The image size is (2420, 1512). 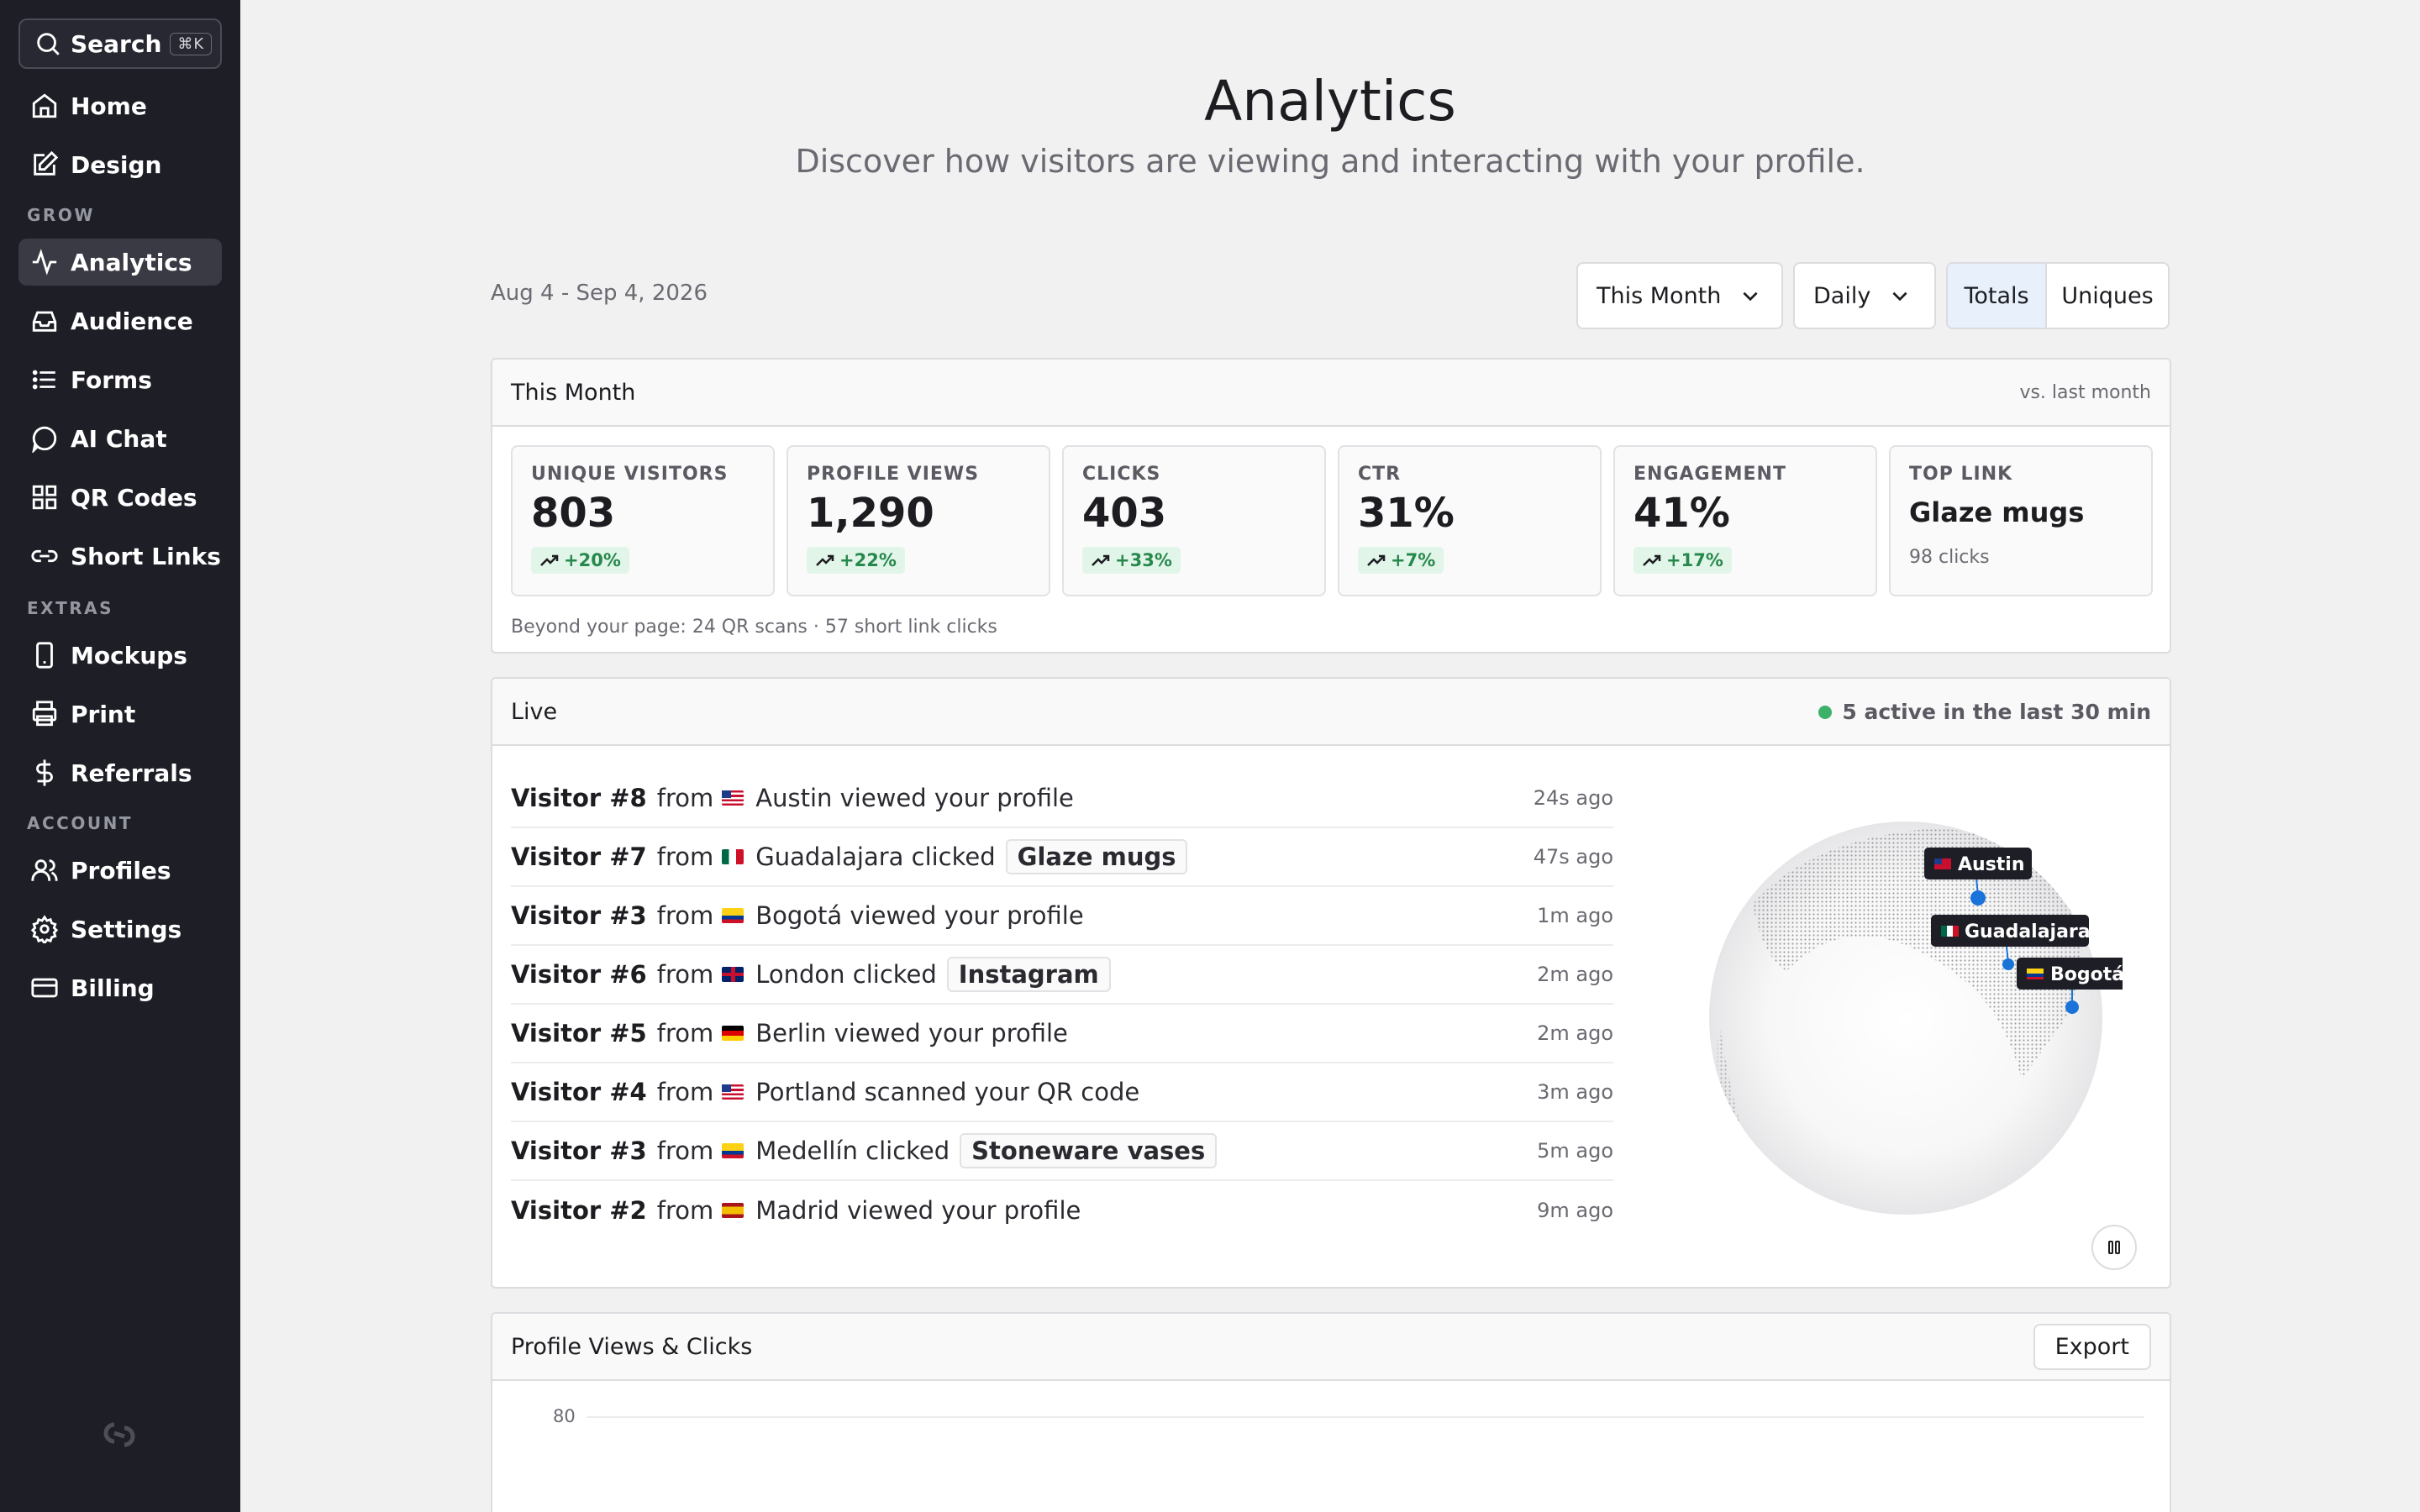 I want to click on stat-label: ENGAGEMENT, so click(x=1710, y=474).